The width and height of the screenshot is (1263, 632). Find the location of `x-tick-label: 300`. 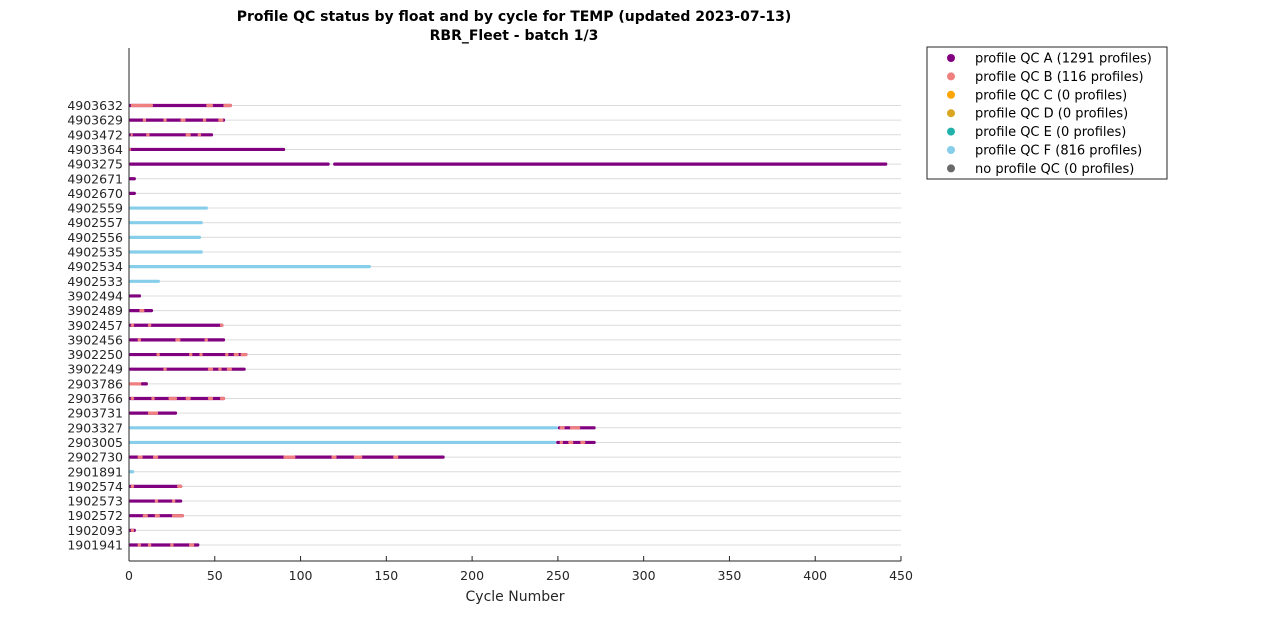

x-tick-label: 300 is located at coordinates (644, 575).